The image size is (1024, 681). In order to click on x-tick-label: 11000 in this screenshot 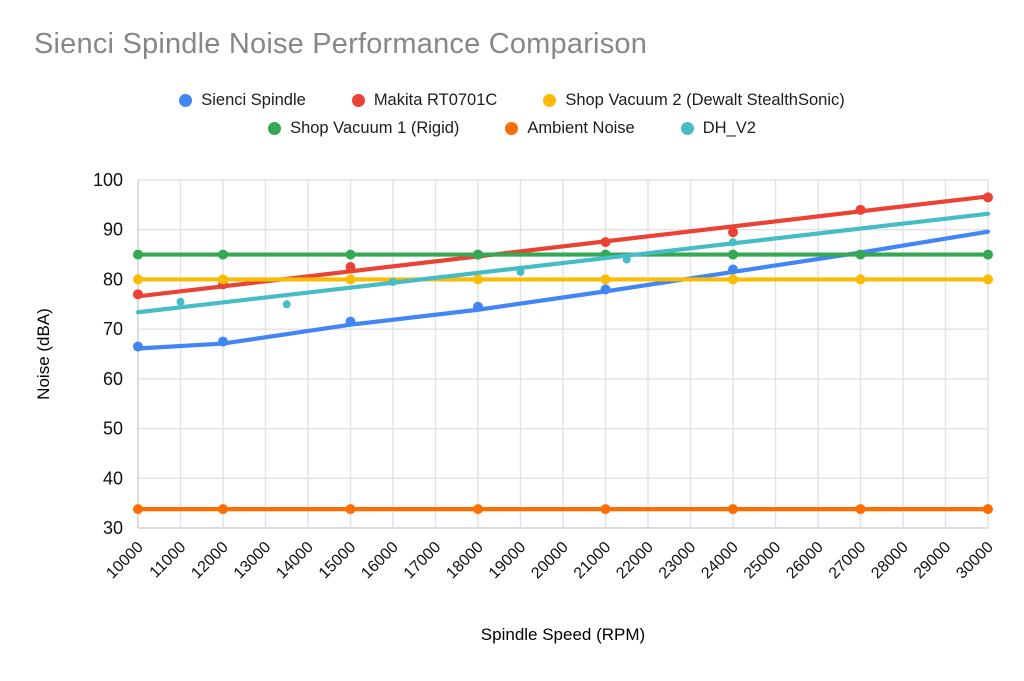, I will do `click(168, 560)`.